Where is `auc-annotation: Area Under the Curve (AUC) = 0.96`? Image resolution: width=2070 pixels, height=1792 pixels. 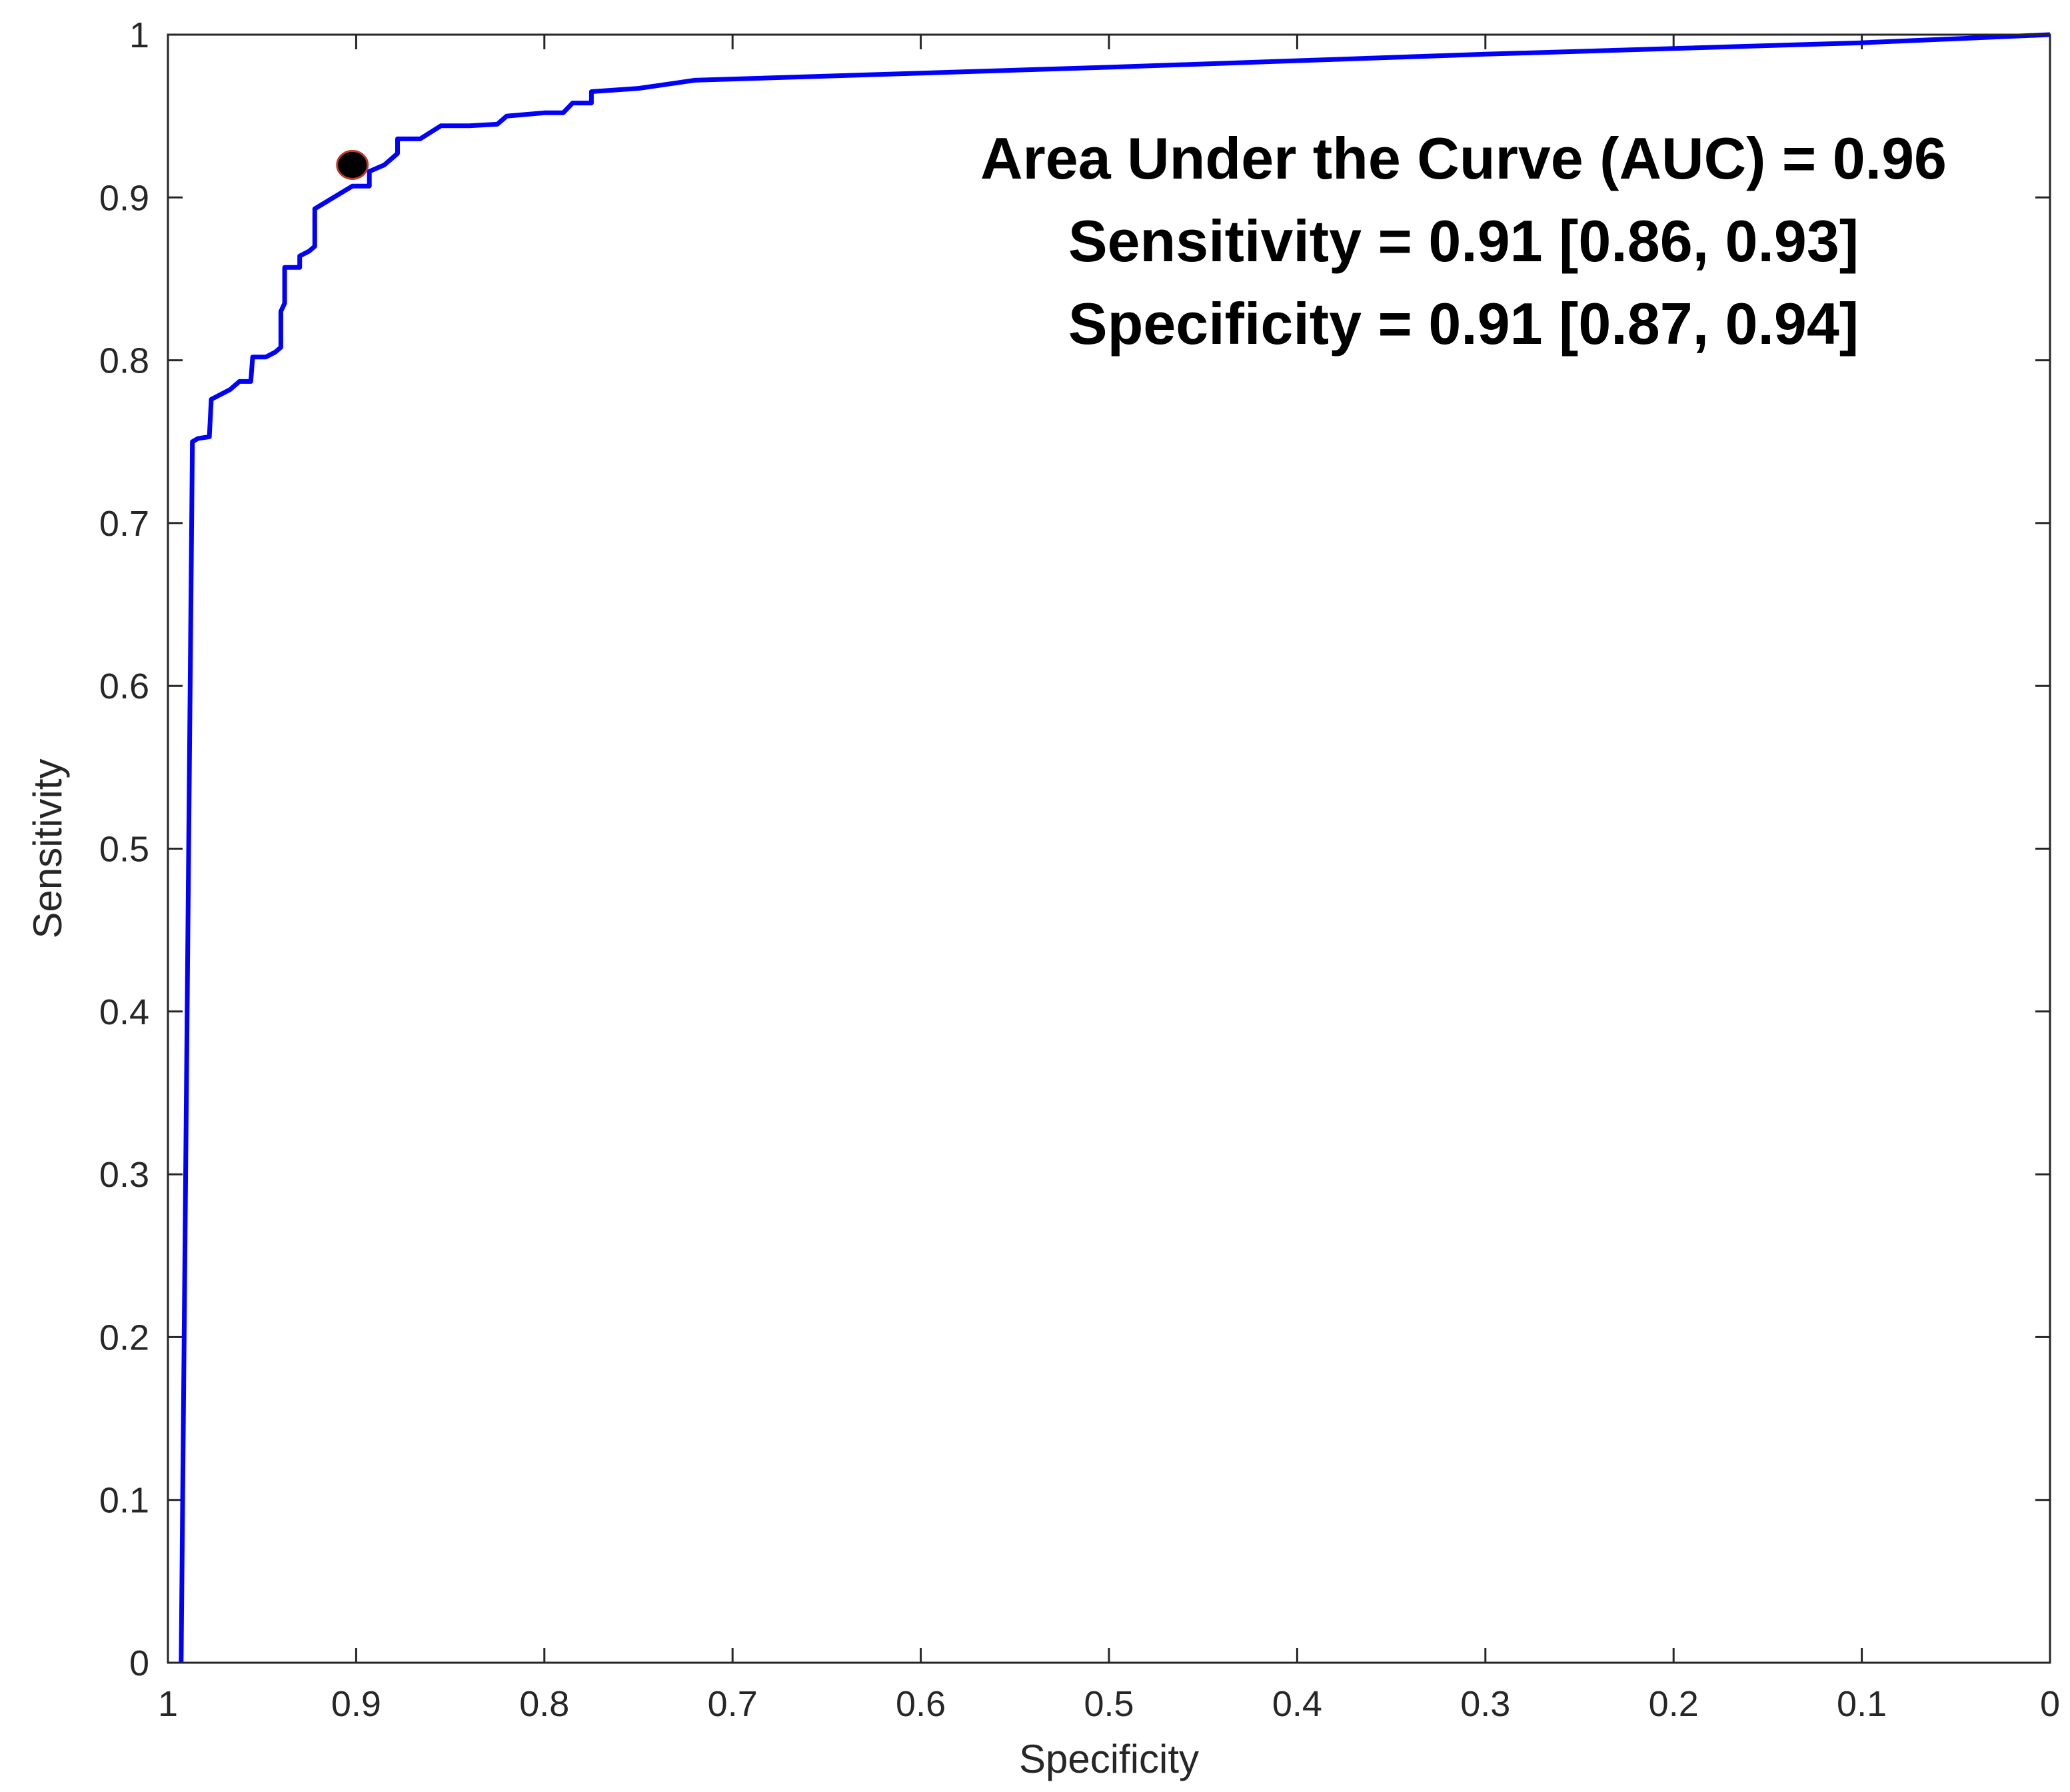 auc-annotation: Area Under the Curve (AUC) = 0.96 is located at coordinates (1463, 158).